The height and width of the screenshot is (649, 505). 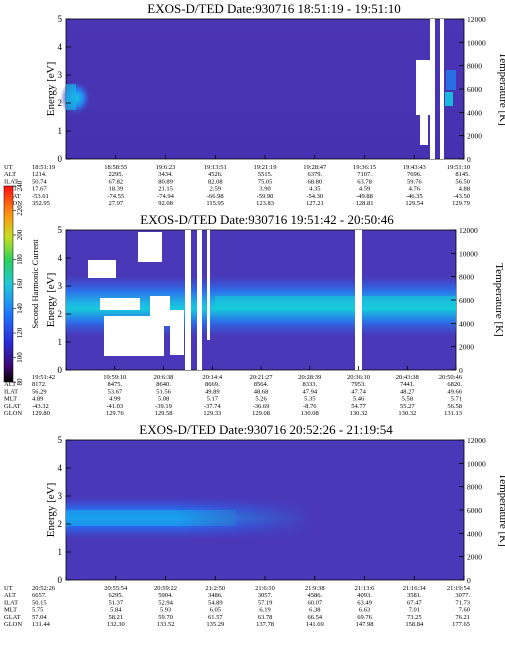 I want to click on orbit-cell: 5.75, so click(x=37, y=610).